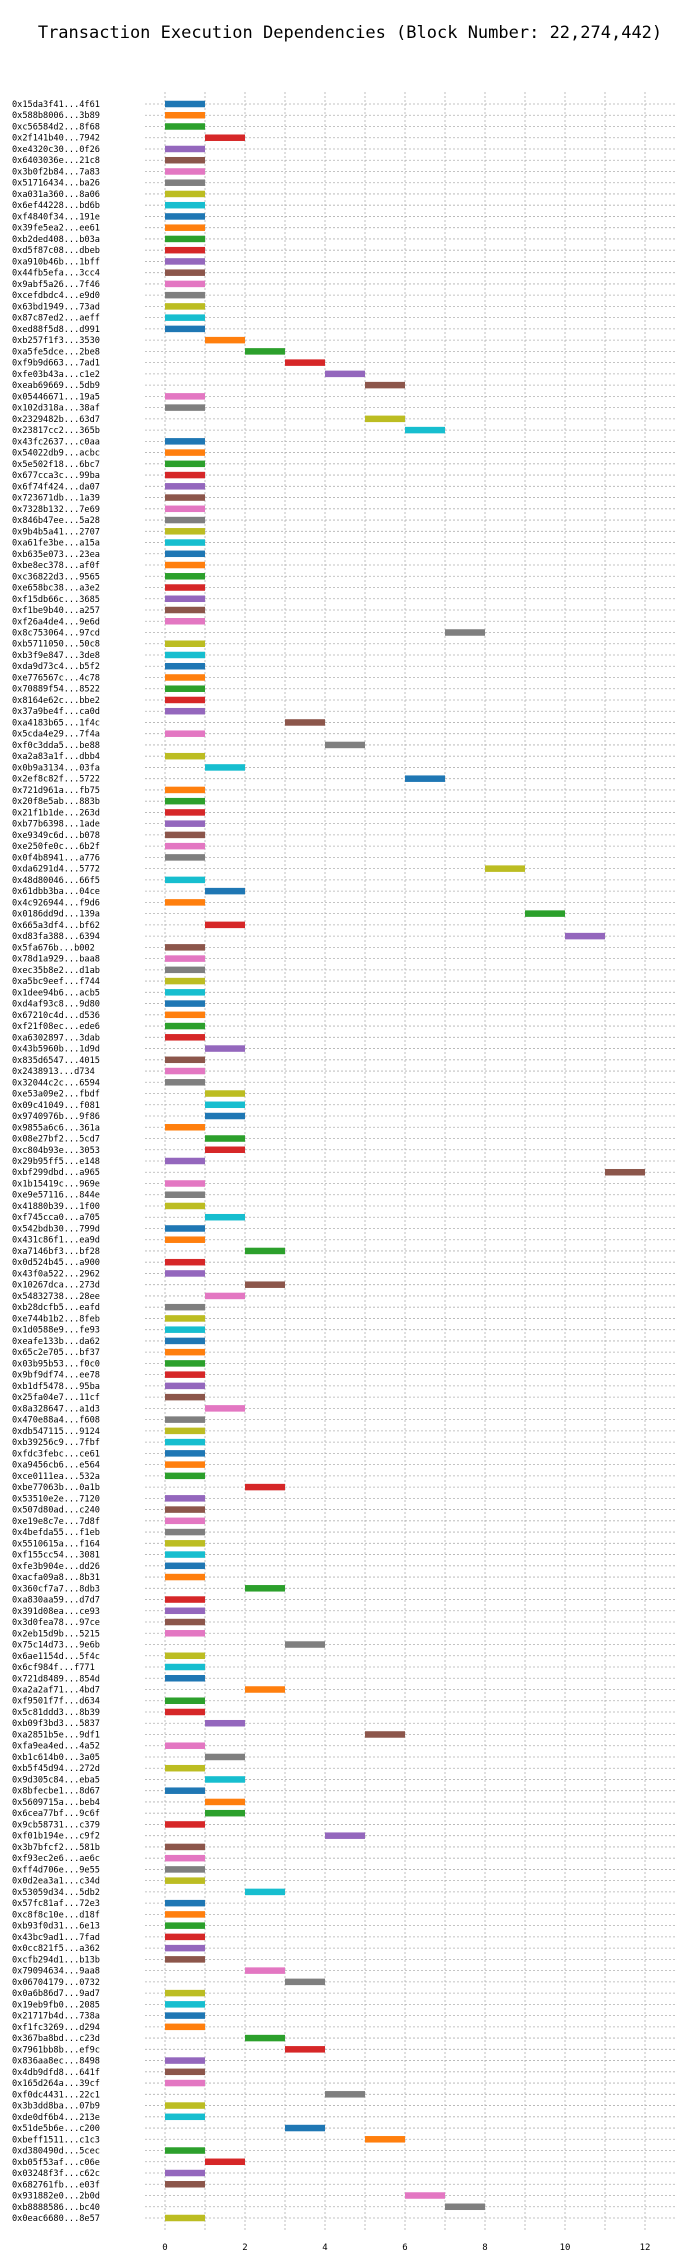 The image size is (700, 2268). What do you see at coordinates (185, 1206) in the screenshot?
I see `bar-0x41880b39...1f00` at bounding box center [185, 1206].